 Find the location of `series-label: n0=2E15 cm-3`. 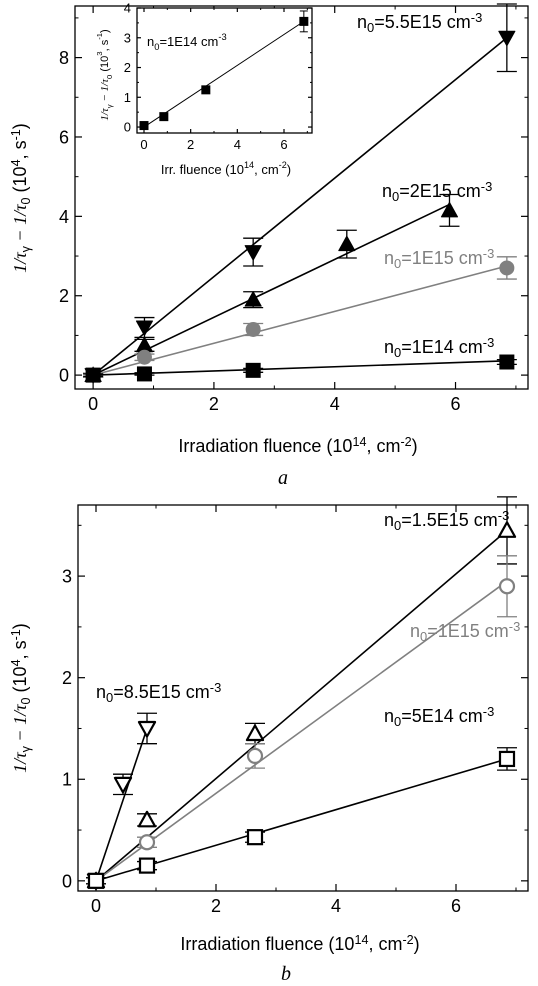

series-label: n0=2E15 cm-3 is located at coordinates (437, 191).